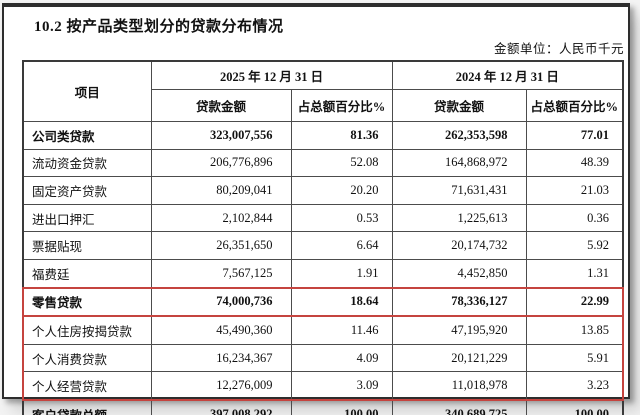  I want to click on table-row: 个人消费贷款 16,234,367 4.09 20,121,229 5.91, so click(323, 358).